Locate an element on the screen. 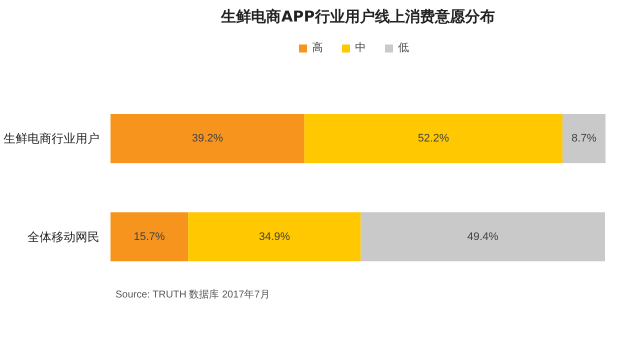 This screenshot has height=349, width=640. y-tick-label: 生鲜电商行业用户 is located at coordinates (52, 139).